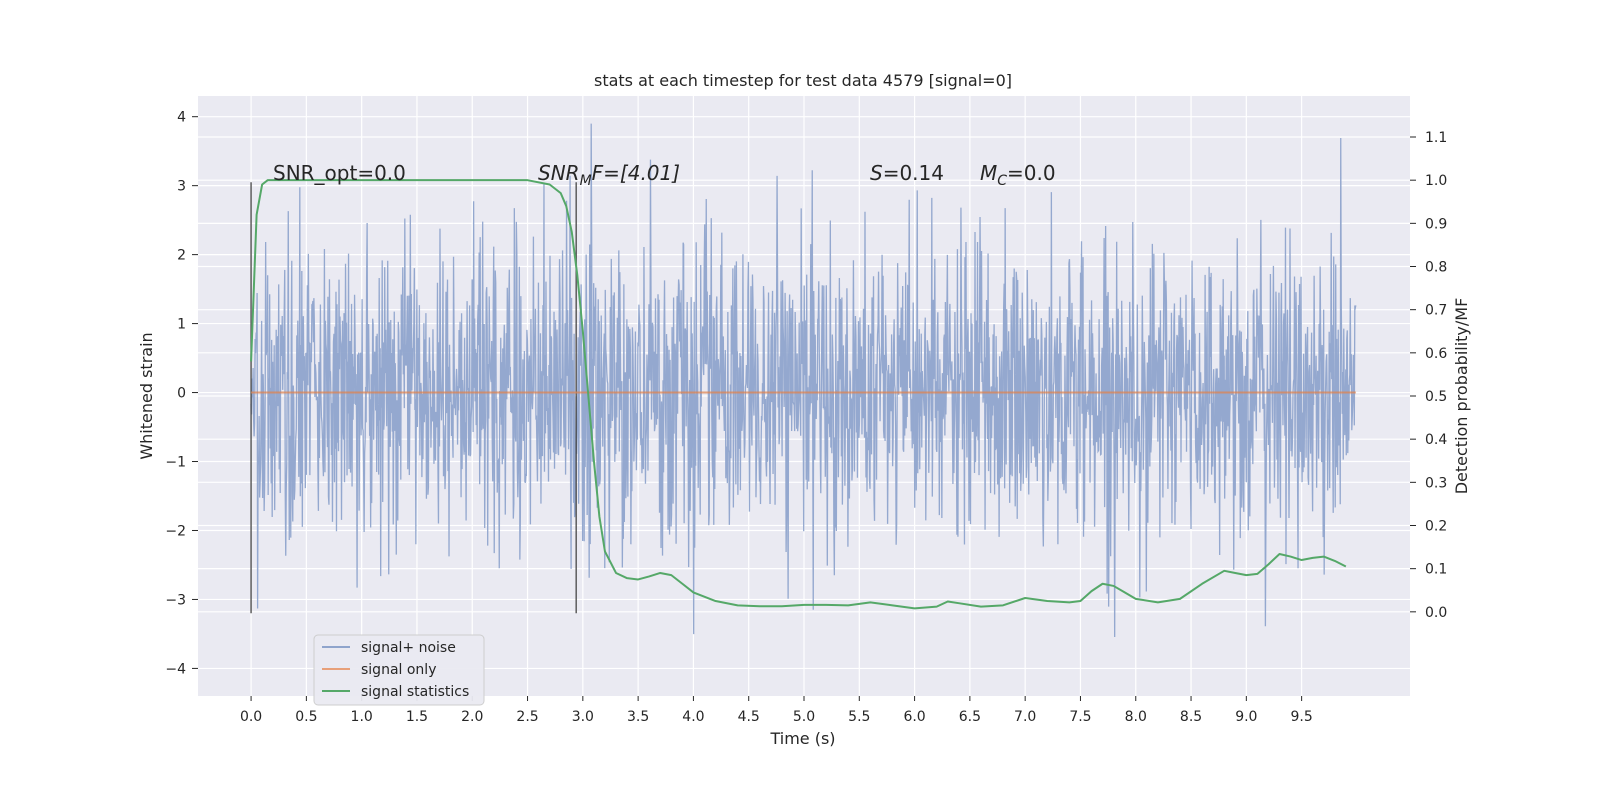  What do you see at coordinates (181, 325) in the screenshot?
I see `y-tick-label: 1` at bounding box center [181, 325].